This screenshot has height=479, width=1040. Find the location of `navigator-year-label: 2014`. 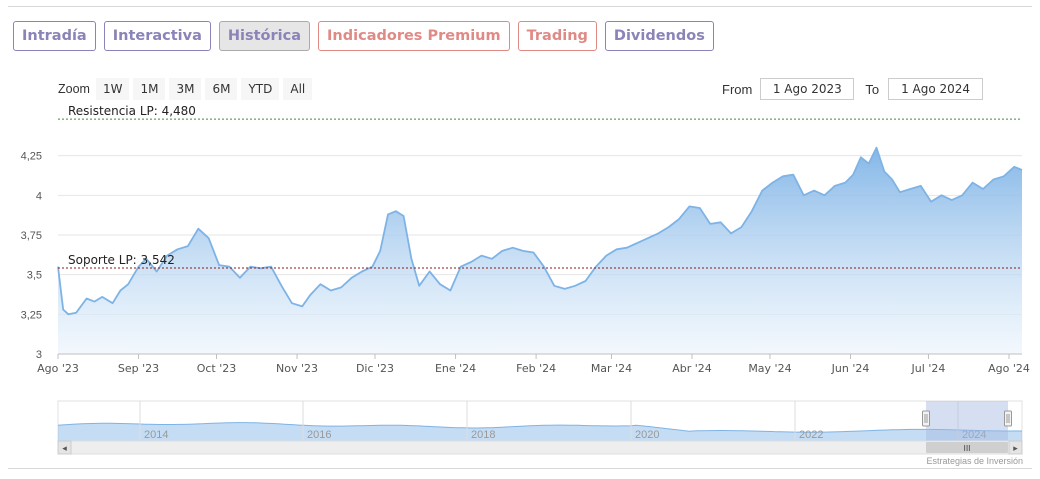

navigator-year-label: 2014 is located at coordinates (156, 435).